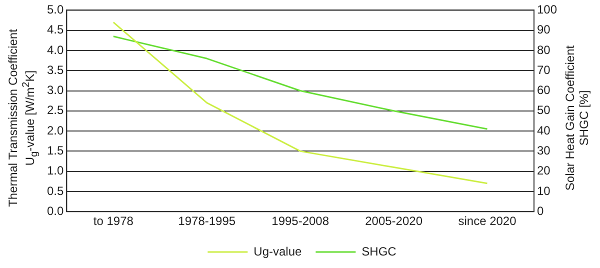 The height and width of the screenshot is (268, 600). I want to click on y2-tick-label: 70, so click(543, 69).